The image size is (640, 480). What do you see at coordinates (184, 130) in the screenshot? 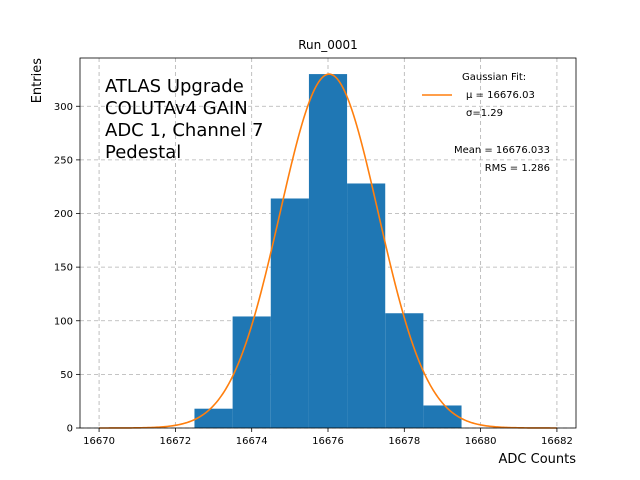
I see `annotation-line-3: ADC 1, Channel 7` at bounding box center [184, 130].